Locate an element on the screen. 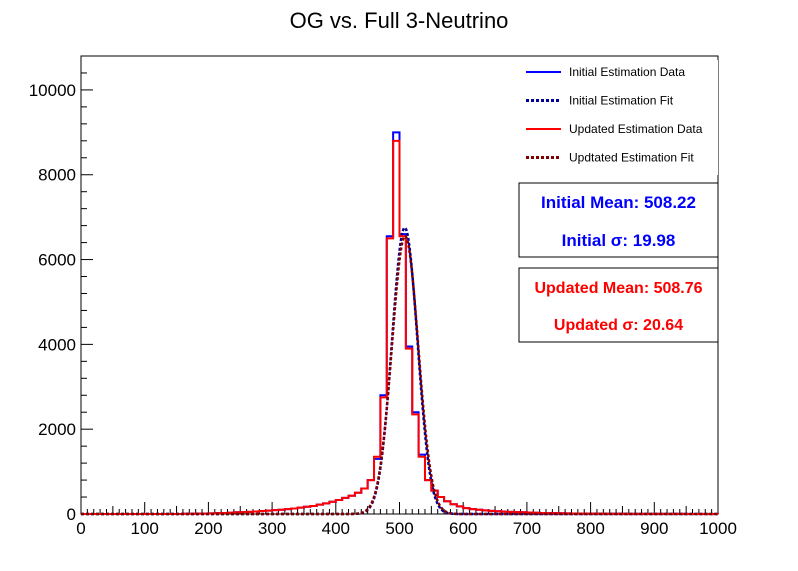  updated-mean-text: Updated Mean: 508.76 is located at coordinates (618, 288).